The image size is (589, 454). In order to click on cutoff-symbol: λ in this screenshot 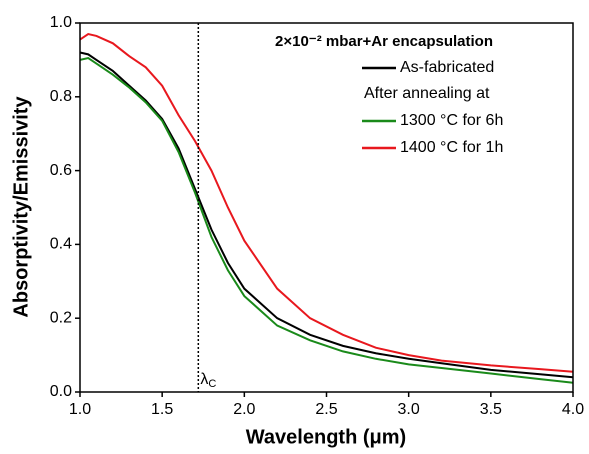, I will do `click(204, 379)`.